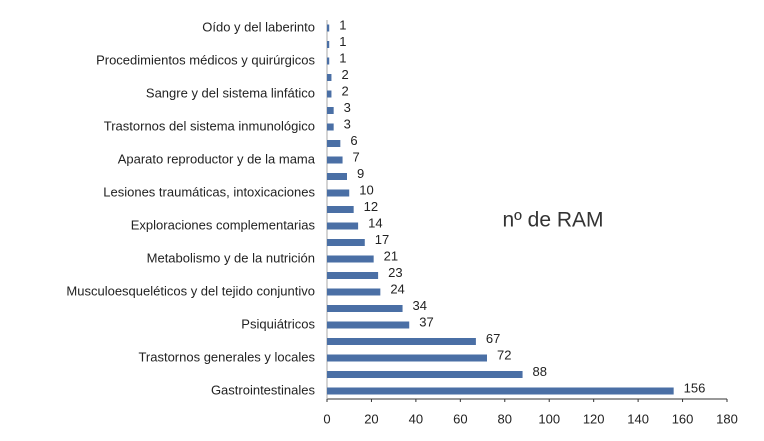 This screenshot has width=764, height=441. What do you see at coordinates (397, 288) in the screenshot?
I see `value-label: 24` at bounding box center [397, 288].